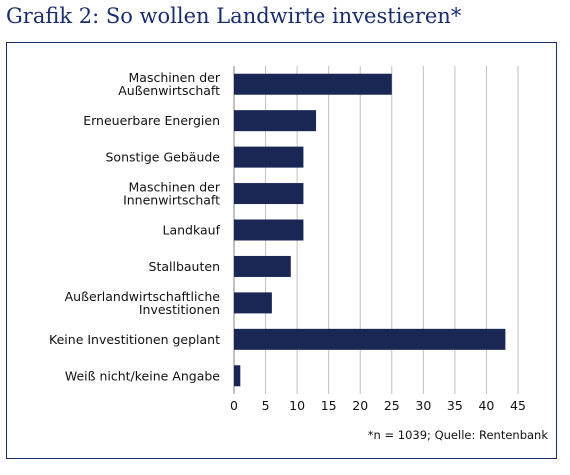 The width and height of the screenshot is (570, 475). What do you see at coordinates (169, 90) in the screenshot?
I see `category-label-line: Außenwirtschaft` at bounding box center [169, 90].